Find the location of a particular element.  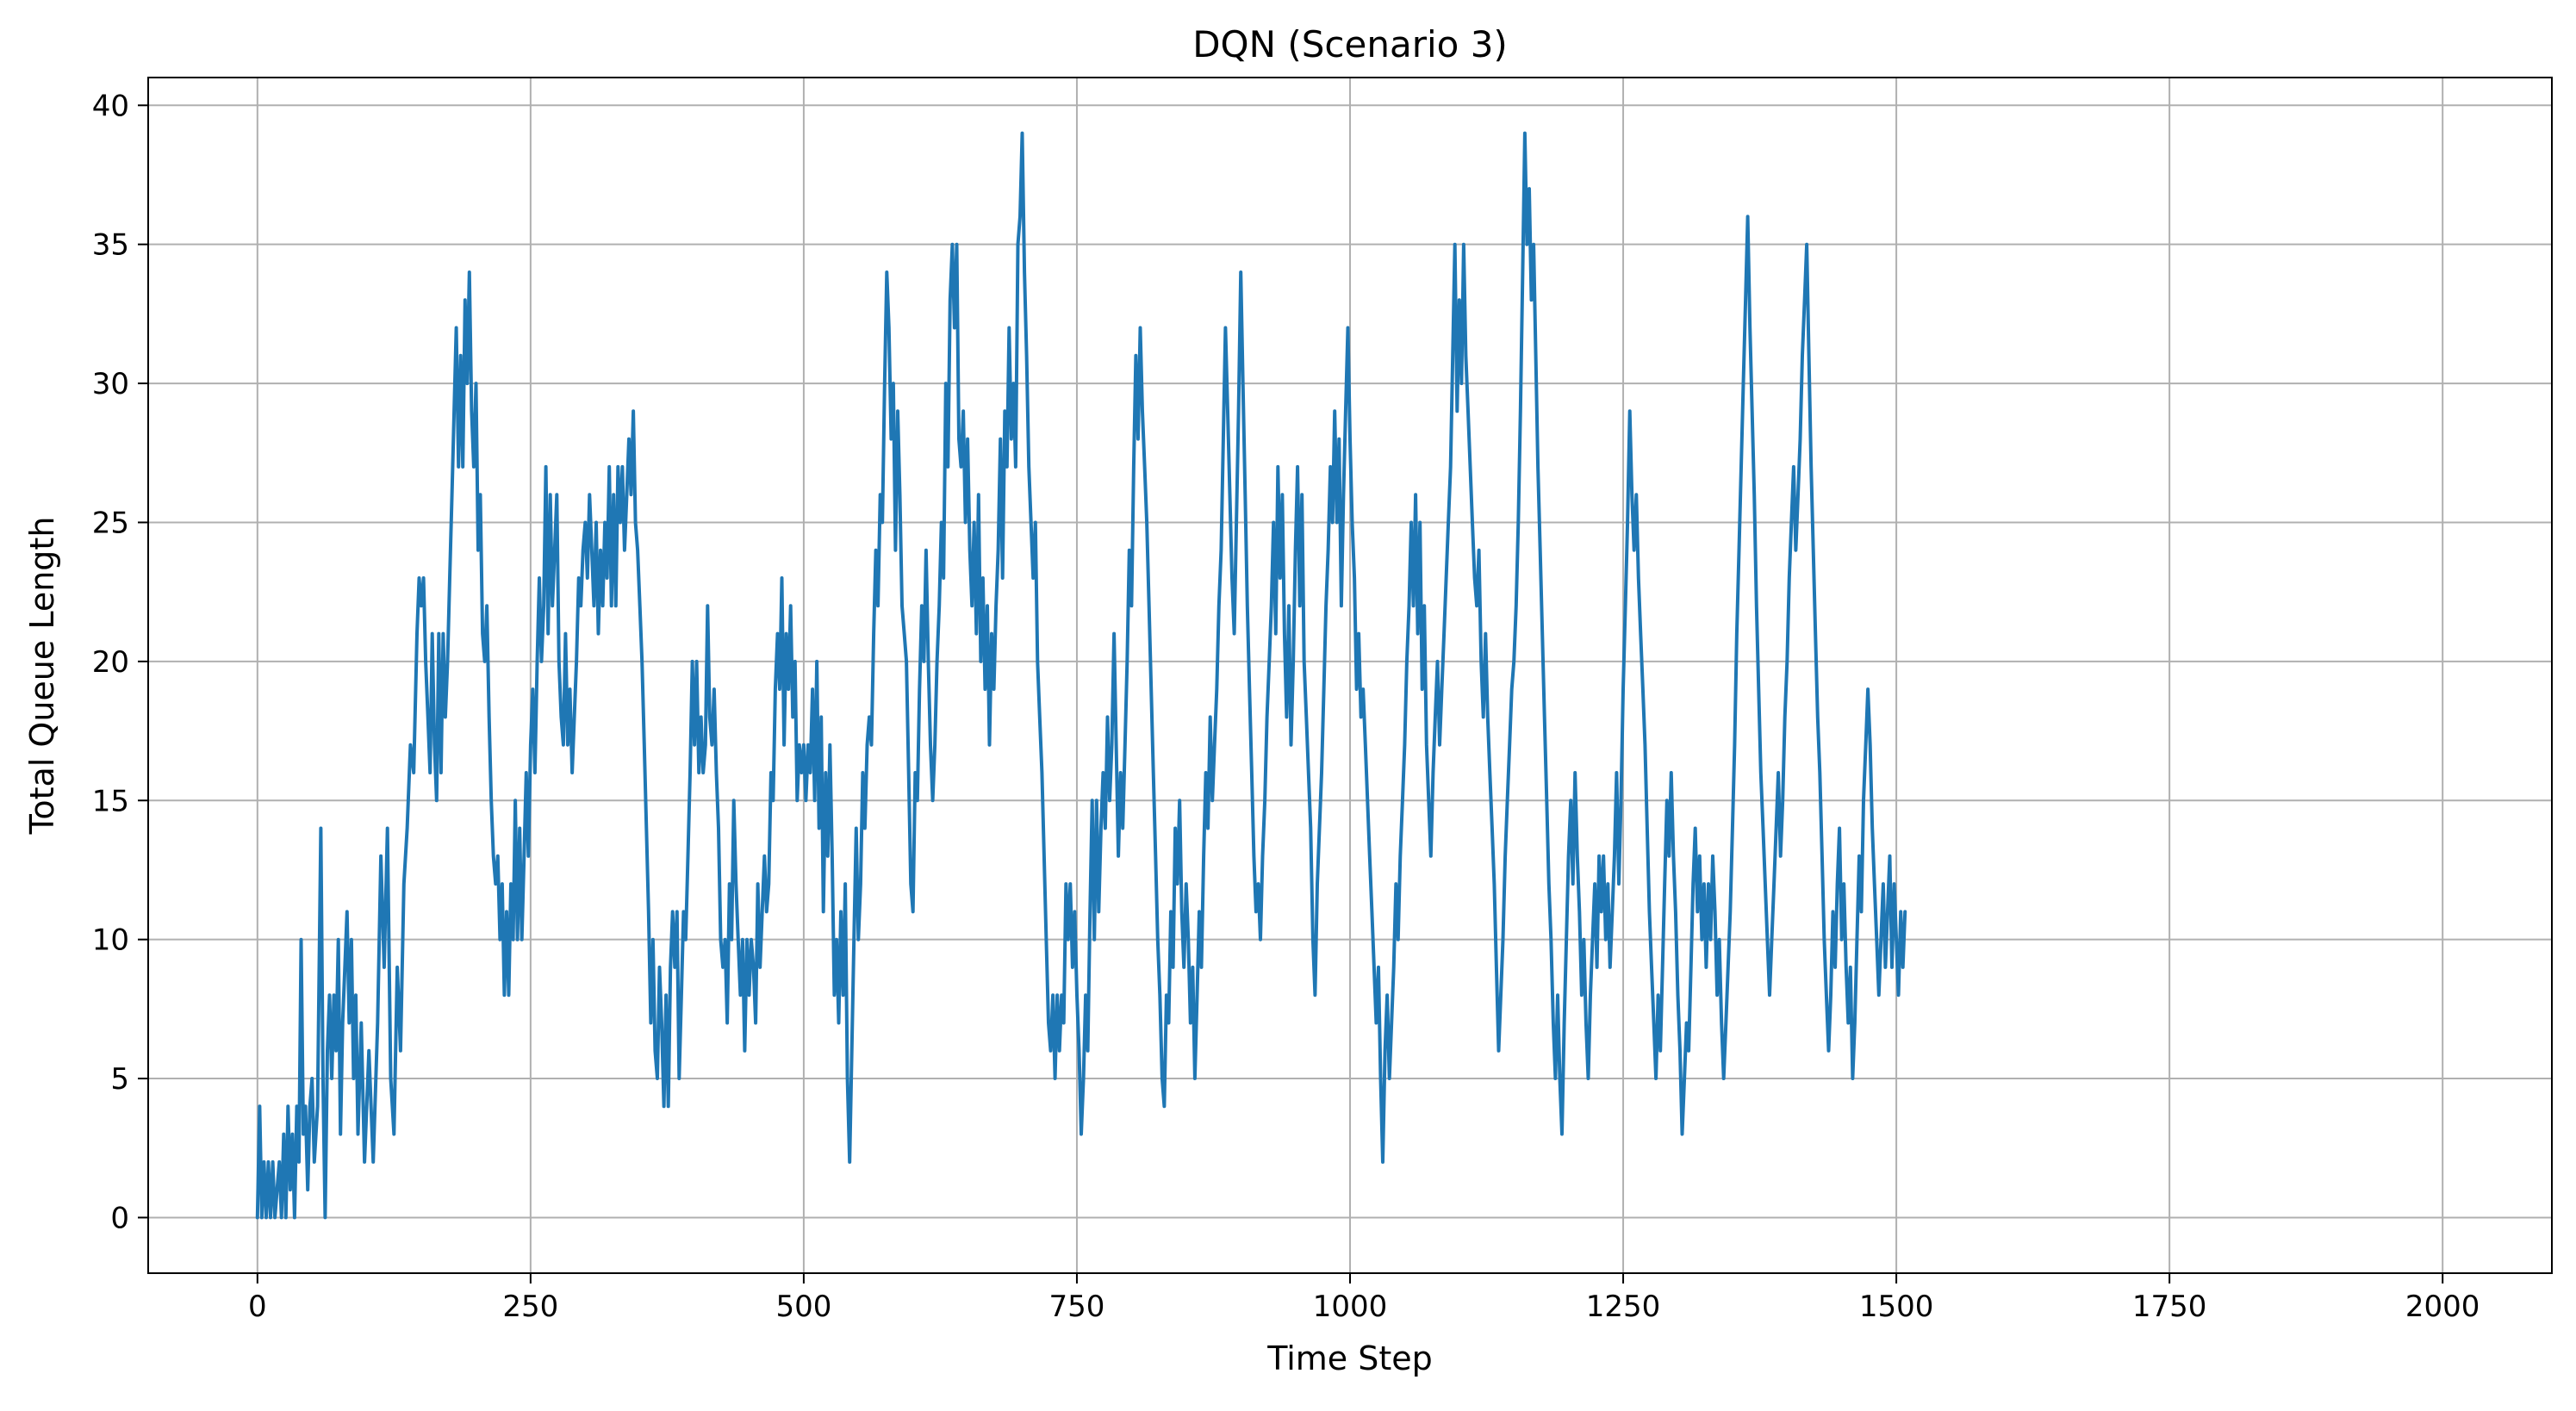

x-tick-label: 1500 is located at coordinates (1897, 1307).